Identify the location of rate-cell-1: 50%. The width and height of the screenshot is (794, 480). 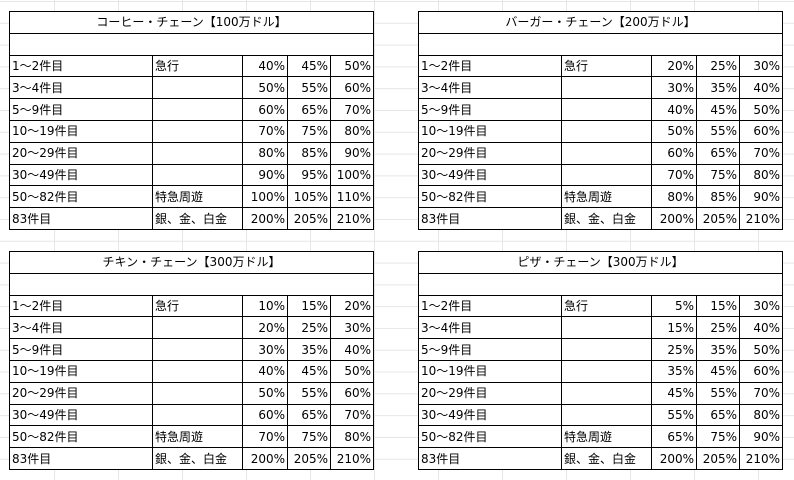
(265, 393).